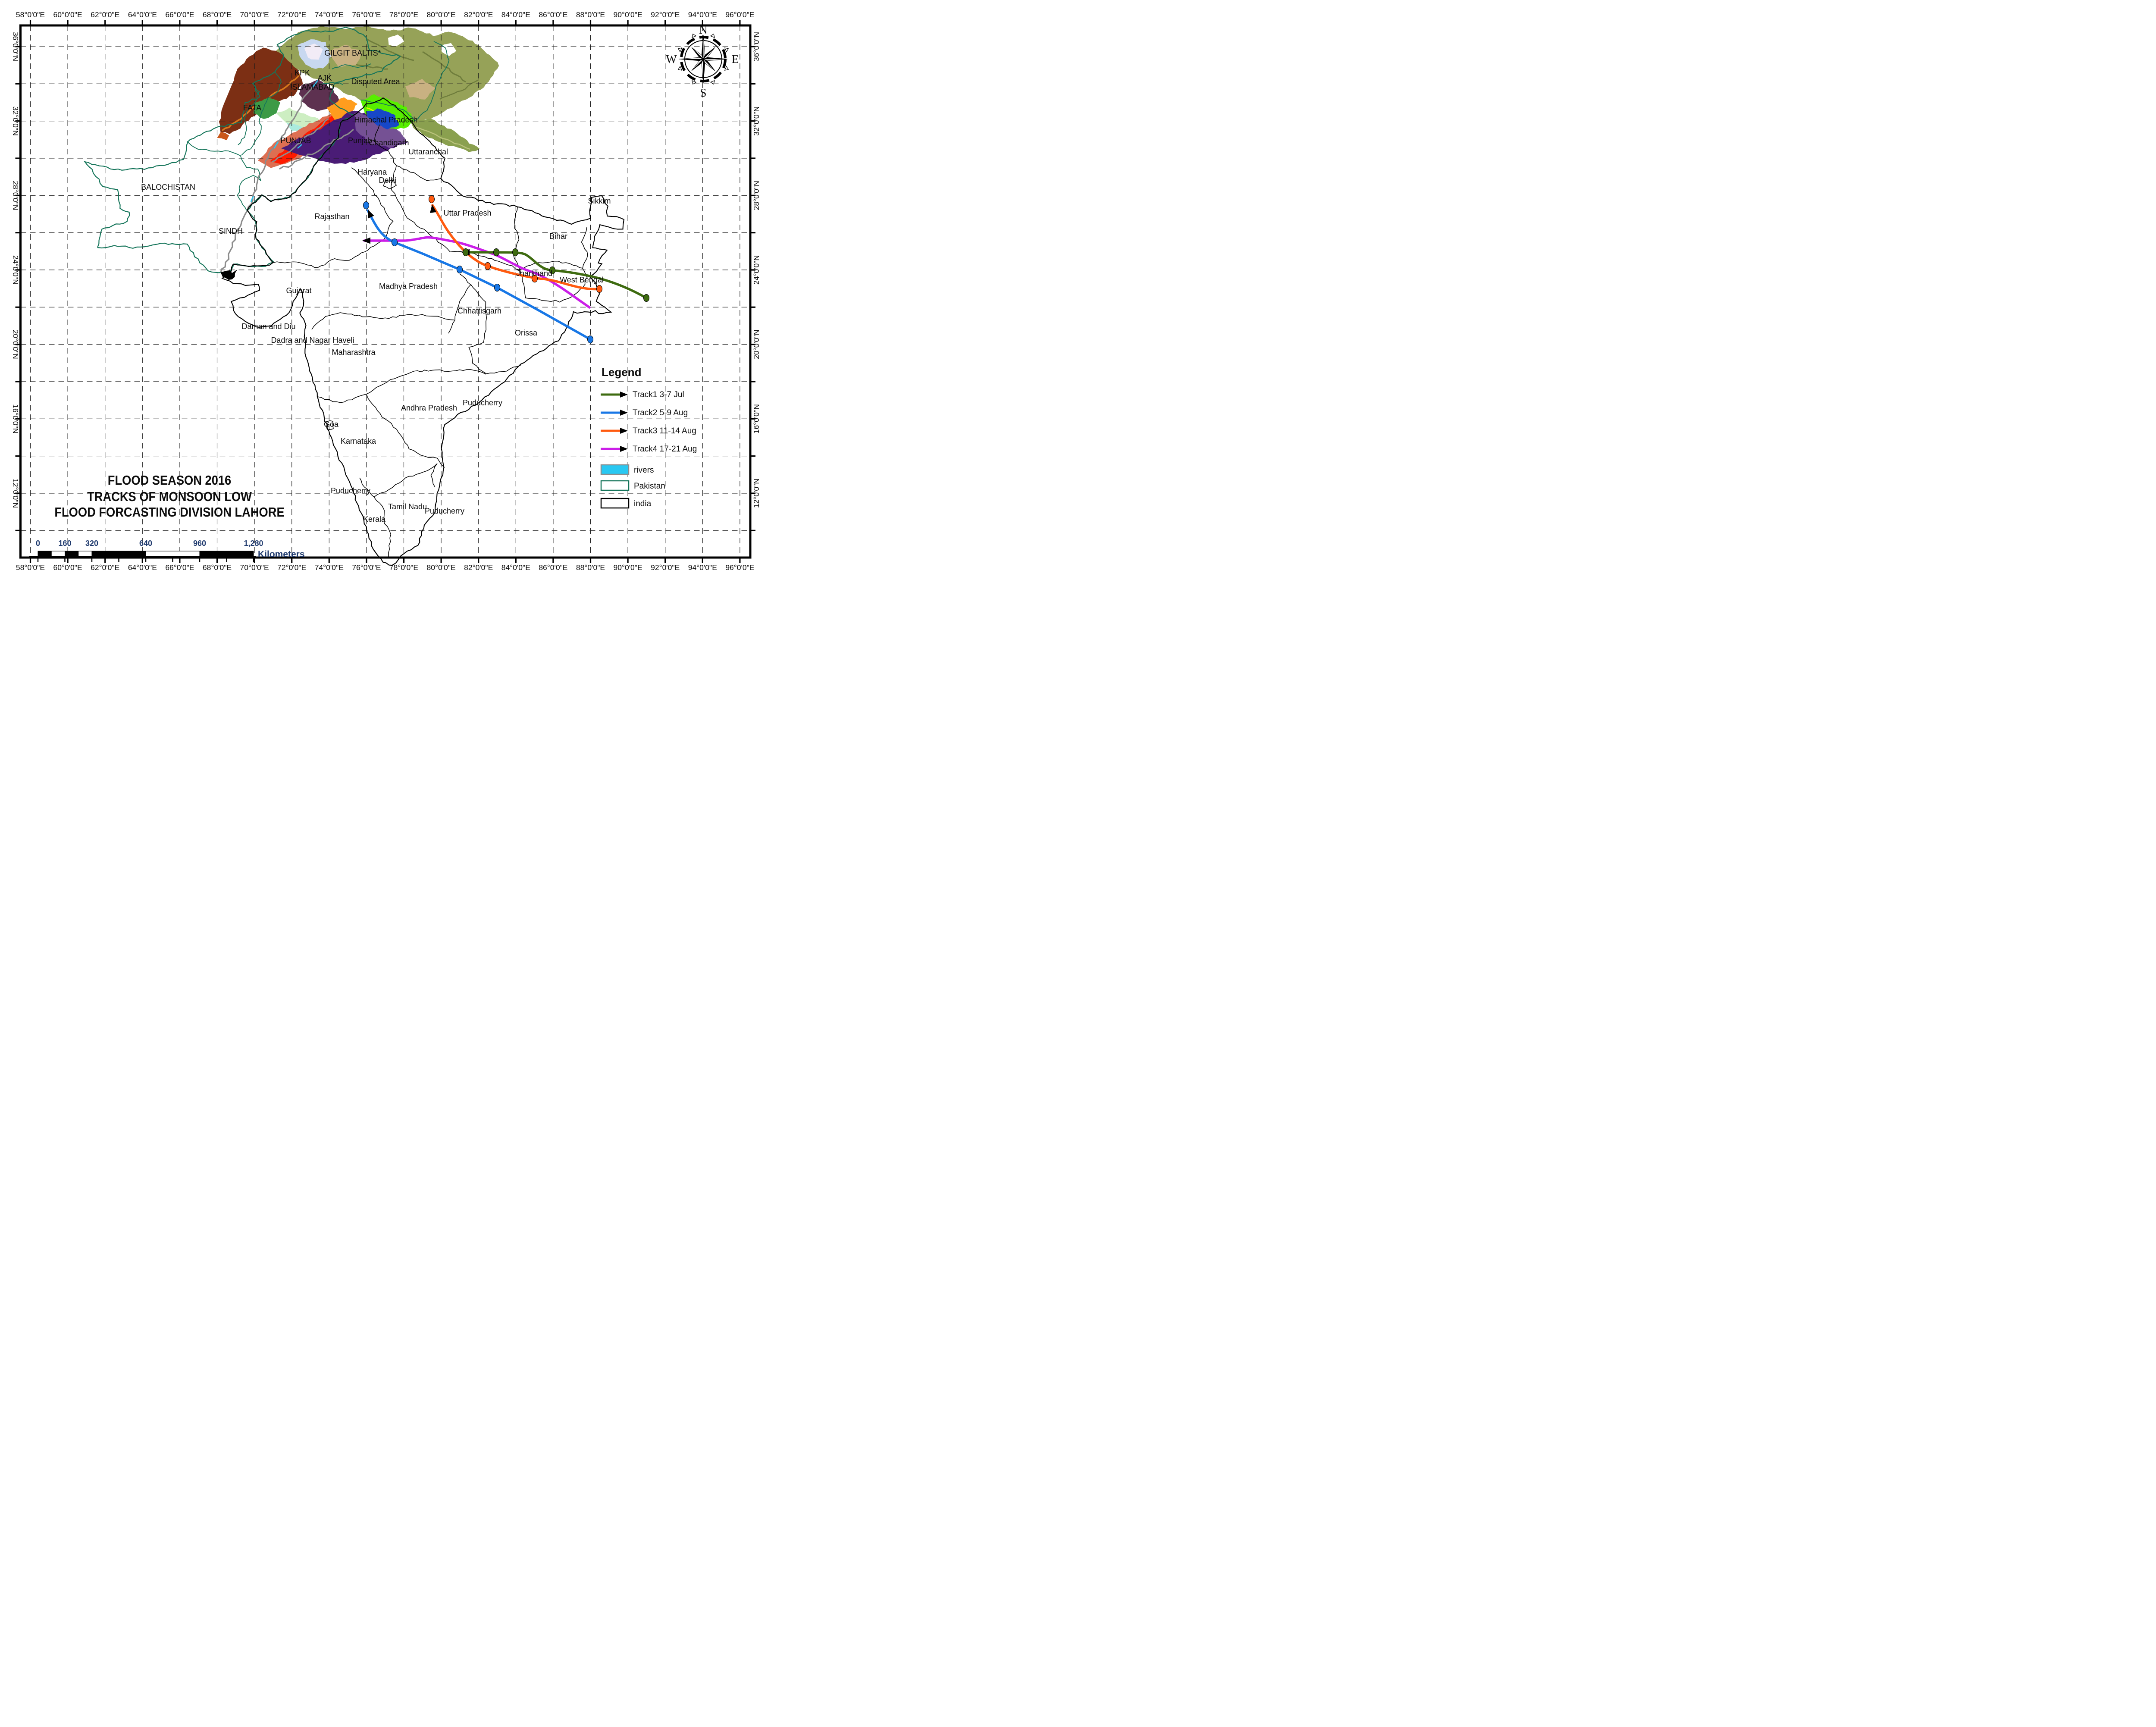  Describe the element at coordinates (372, 172) in the screenshot. I see `region-label-haryana: Haryana` at that location.